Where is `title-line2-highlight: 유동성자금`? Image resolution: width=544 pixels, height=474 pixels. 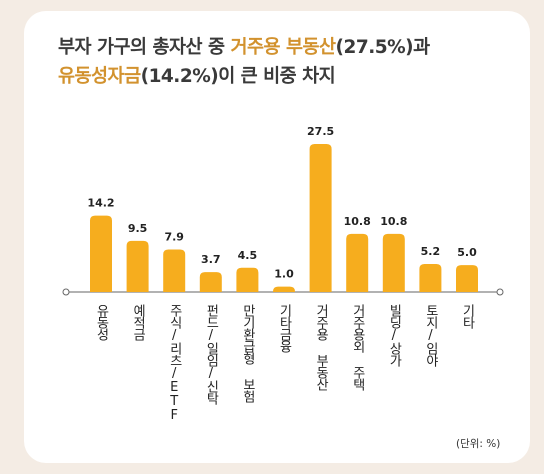 title-line2-highlight: 유동성자금 is located at coordinates (99, 76).